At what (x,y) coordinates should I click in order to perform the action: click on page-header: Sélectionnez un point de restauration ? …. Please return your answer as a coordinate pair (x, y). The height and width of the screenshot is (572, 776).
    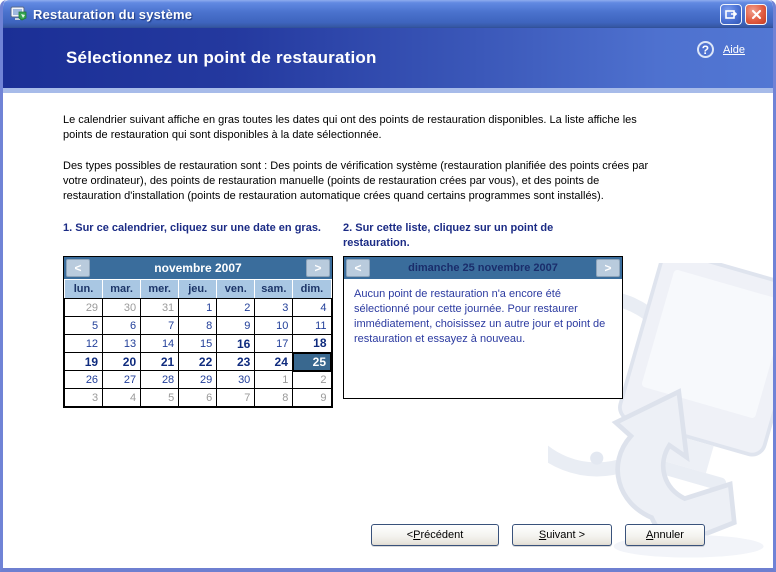
    Looking at the image, I should click on (388, 58).